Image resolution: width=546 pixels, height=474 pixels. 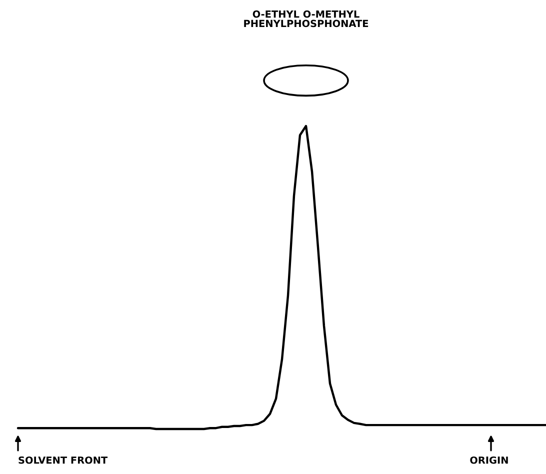 What do you see at coordinates (63, 460) in the screenshot?
I see `text: SOLVENT FRONT` at bounding box center [63, 460].